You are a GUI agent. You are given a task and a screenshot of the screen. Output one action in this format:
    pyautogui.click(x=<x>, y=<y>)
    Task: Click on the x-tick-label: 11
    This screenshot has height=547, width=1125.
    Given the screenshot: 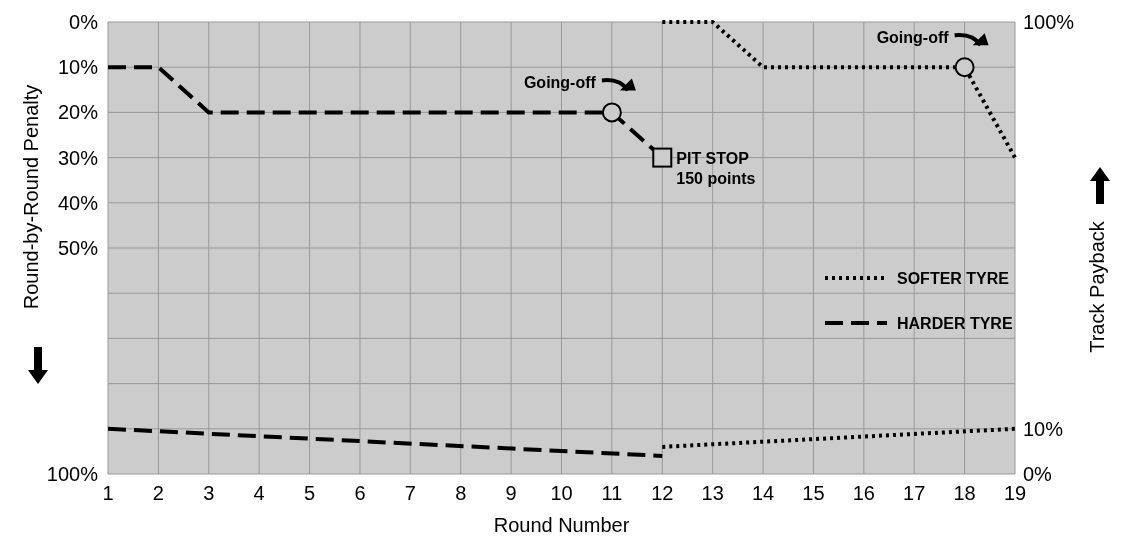 What is the action you would take?
    pyautogui.click(x=612, y=493)
    